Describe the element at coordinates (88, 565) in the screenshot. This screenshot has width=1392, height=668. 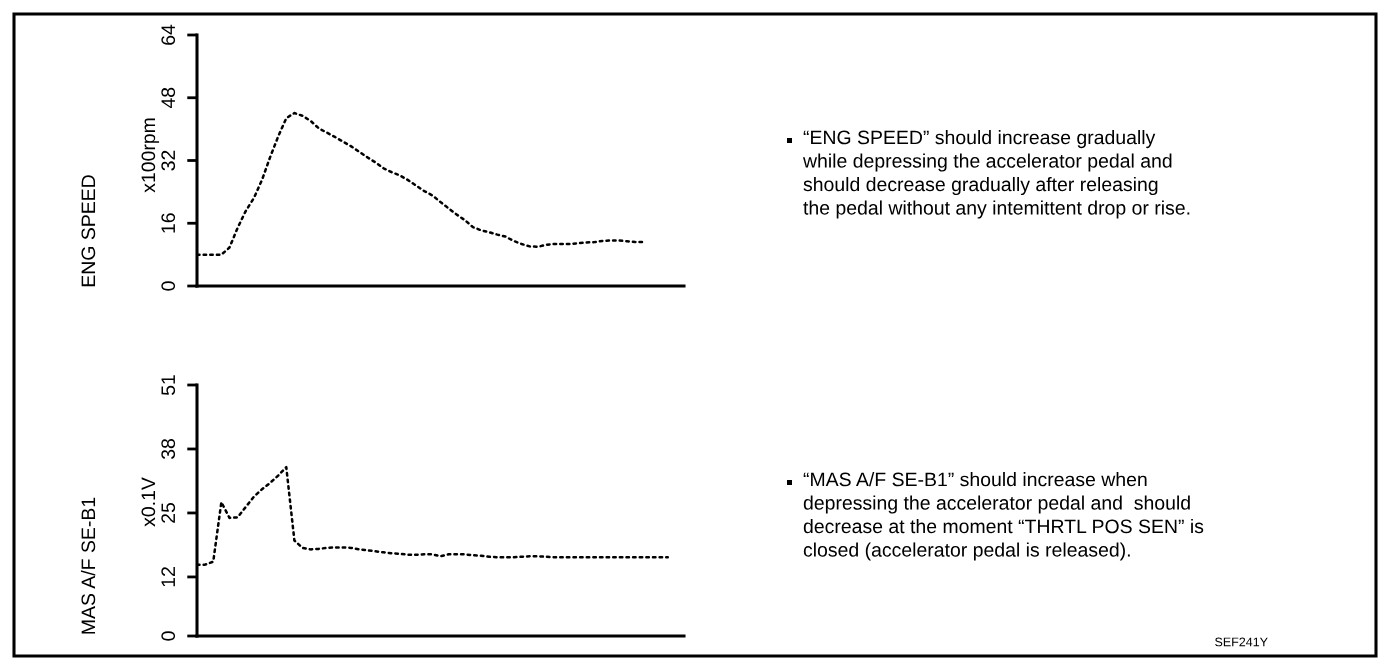
I see `y-axis-title: MAS A/F SE-B1` at that location.